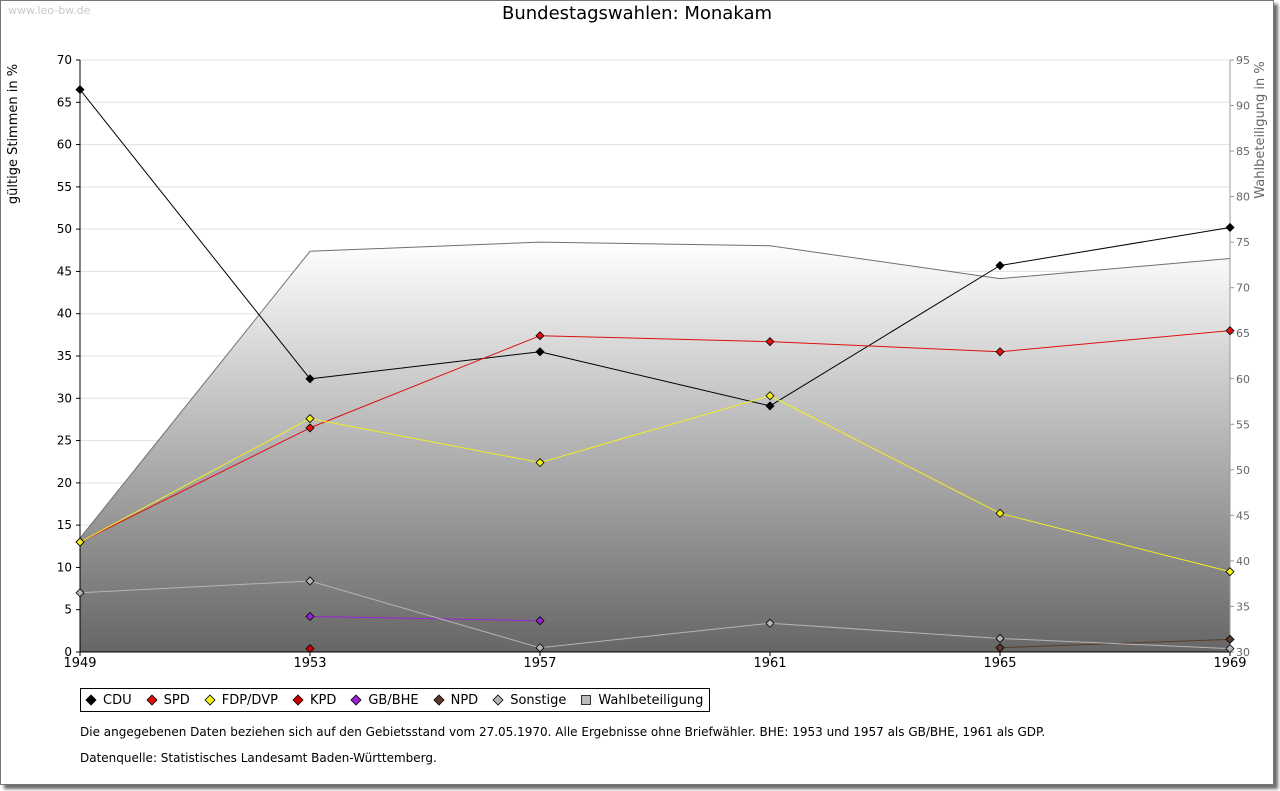  Describe the element at coordinates (64, 356) in the screenshot. I see `y-tick-label-35: 35` at that location.